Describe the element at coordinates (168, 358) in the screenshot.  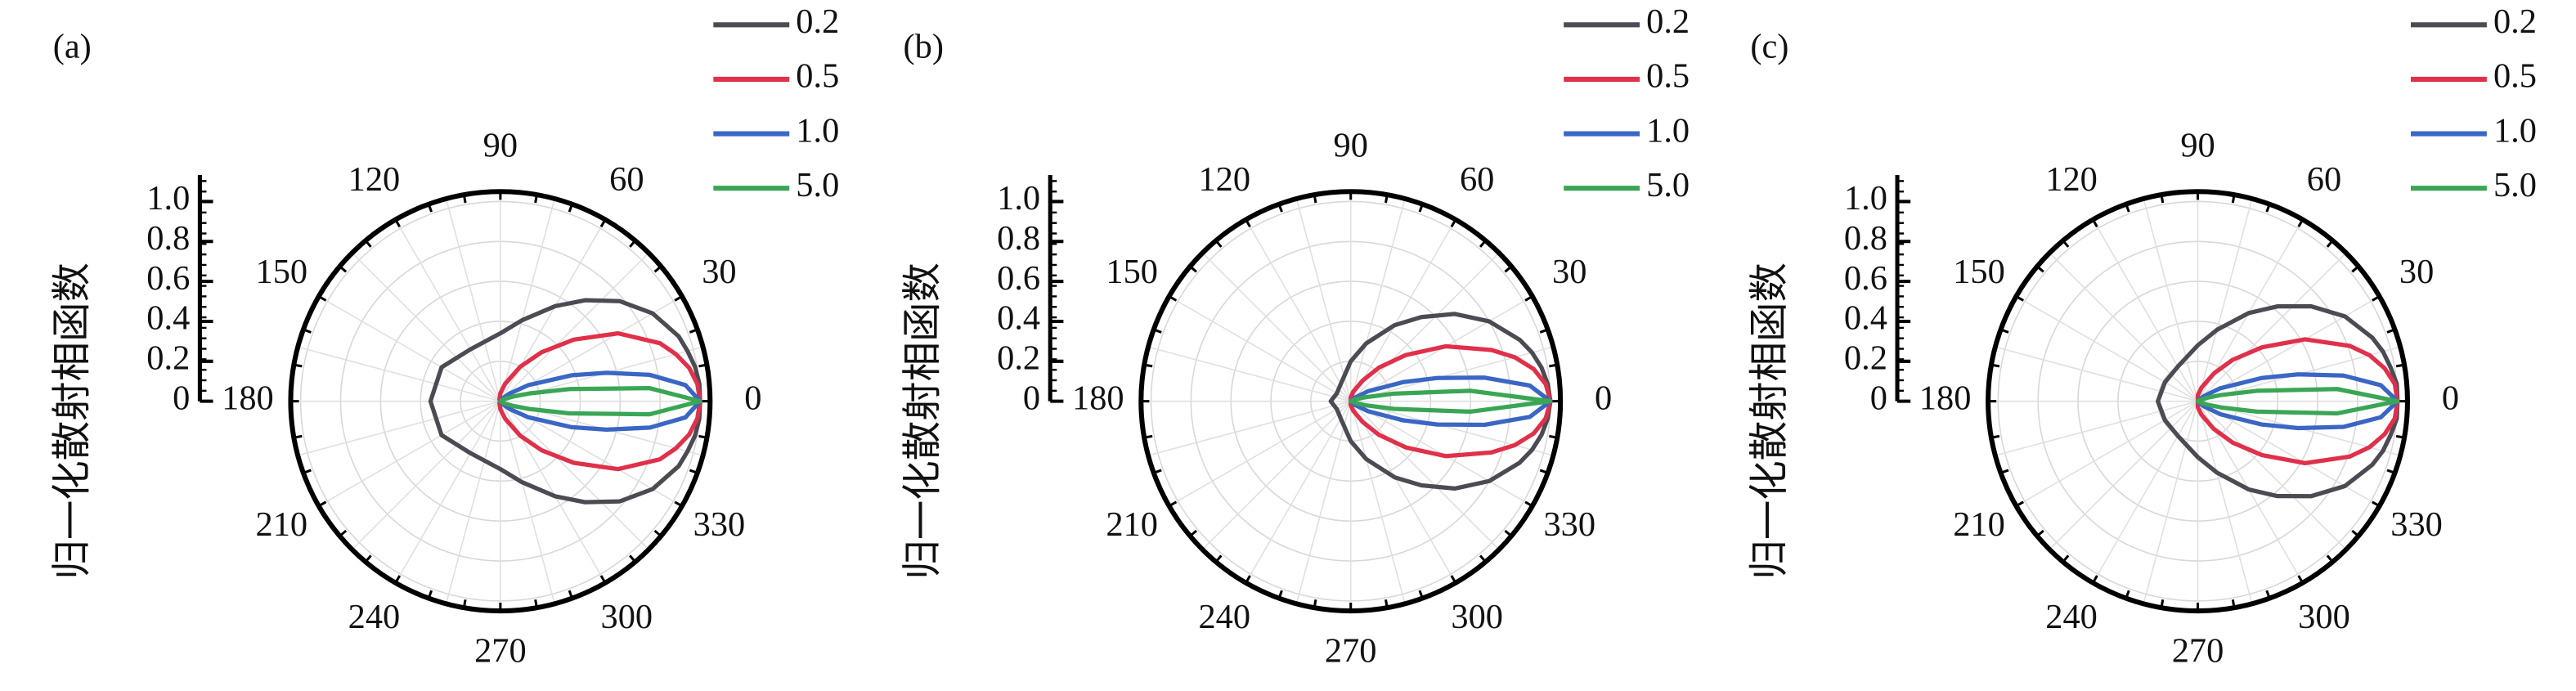
I see `r-tick-label: 0.2` at that location.